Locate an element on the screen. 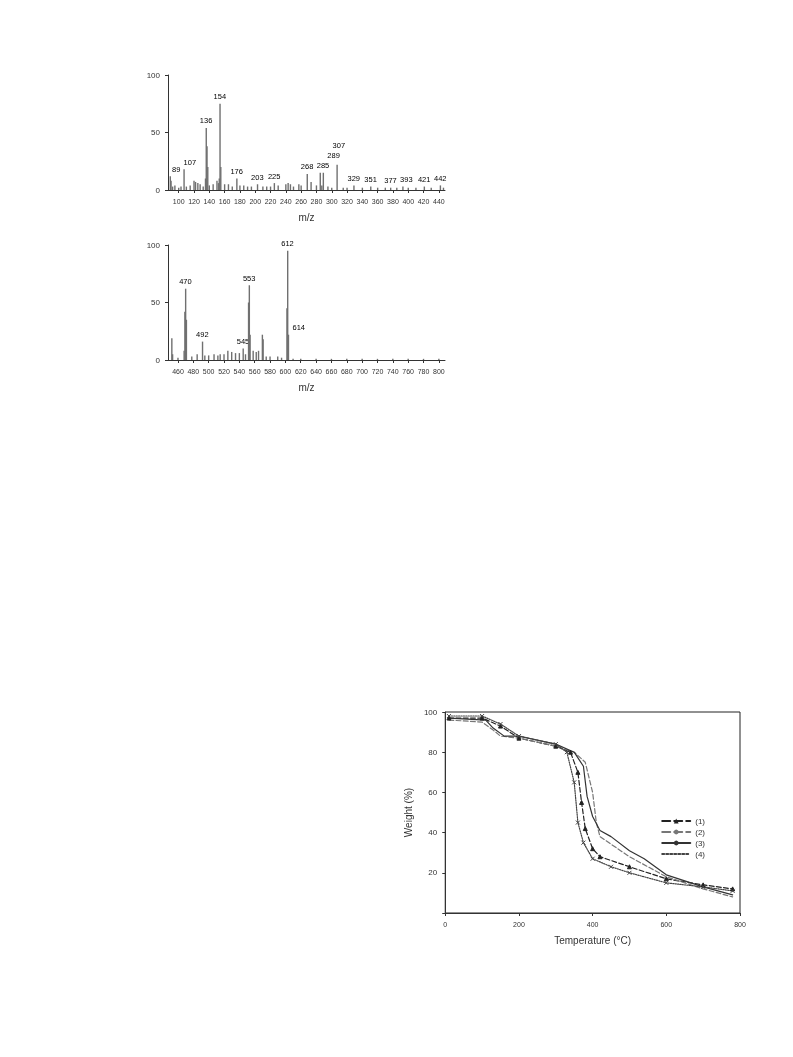 The image size is (793, 1057). y-tick-label: 60 is located at coordinates (433, 792).